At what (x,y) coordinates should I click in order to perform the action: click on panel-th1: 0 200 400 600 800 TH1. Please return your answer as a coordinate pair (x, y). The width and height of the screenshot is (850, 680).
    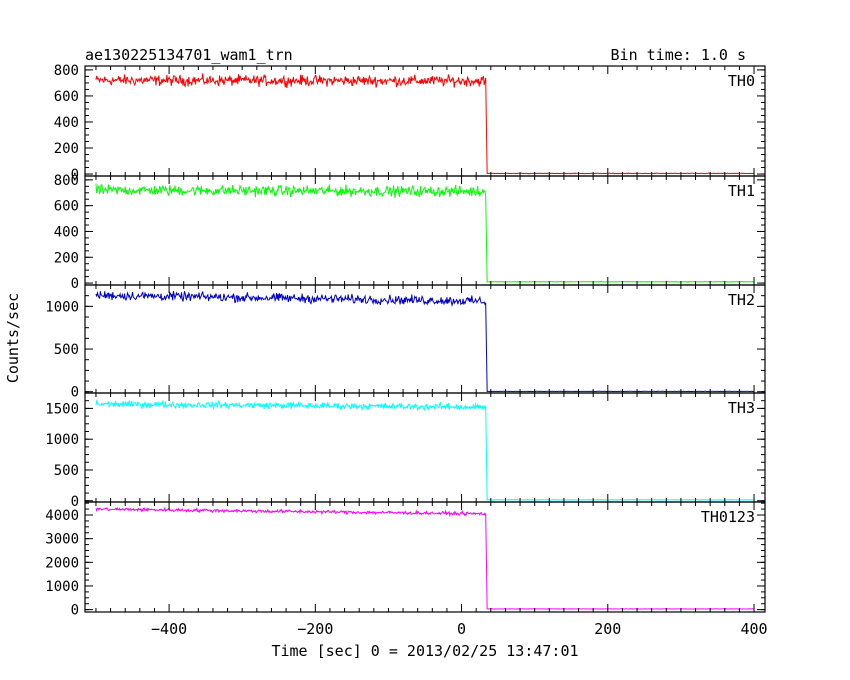
    Looking at the image, I should click on (410, 232).